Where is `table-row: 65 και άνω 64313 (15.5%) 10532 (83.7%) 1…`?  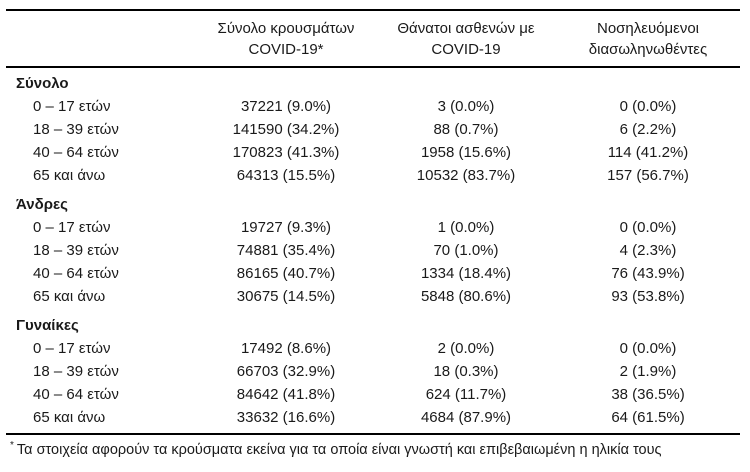
table-row: 65 και άνω 64313 (15.5%) 10532 (83.7%) 1… is located at coordinates (375, 175).